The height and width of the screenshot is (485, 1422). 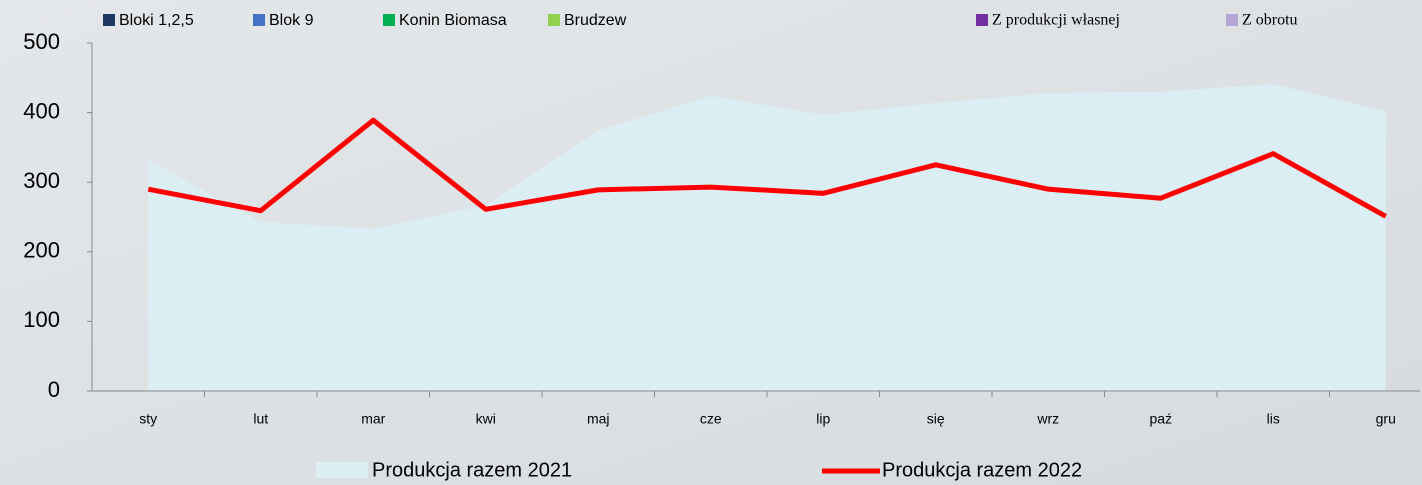 I want to click on legend-label: Z obrotu, so click(x=1270, y=20).